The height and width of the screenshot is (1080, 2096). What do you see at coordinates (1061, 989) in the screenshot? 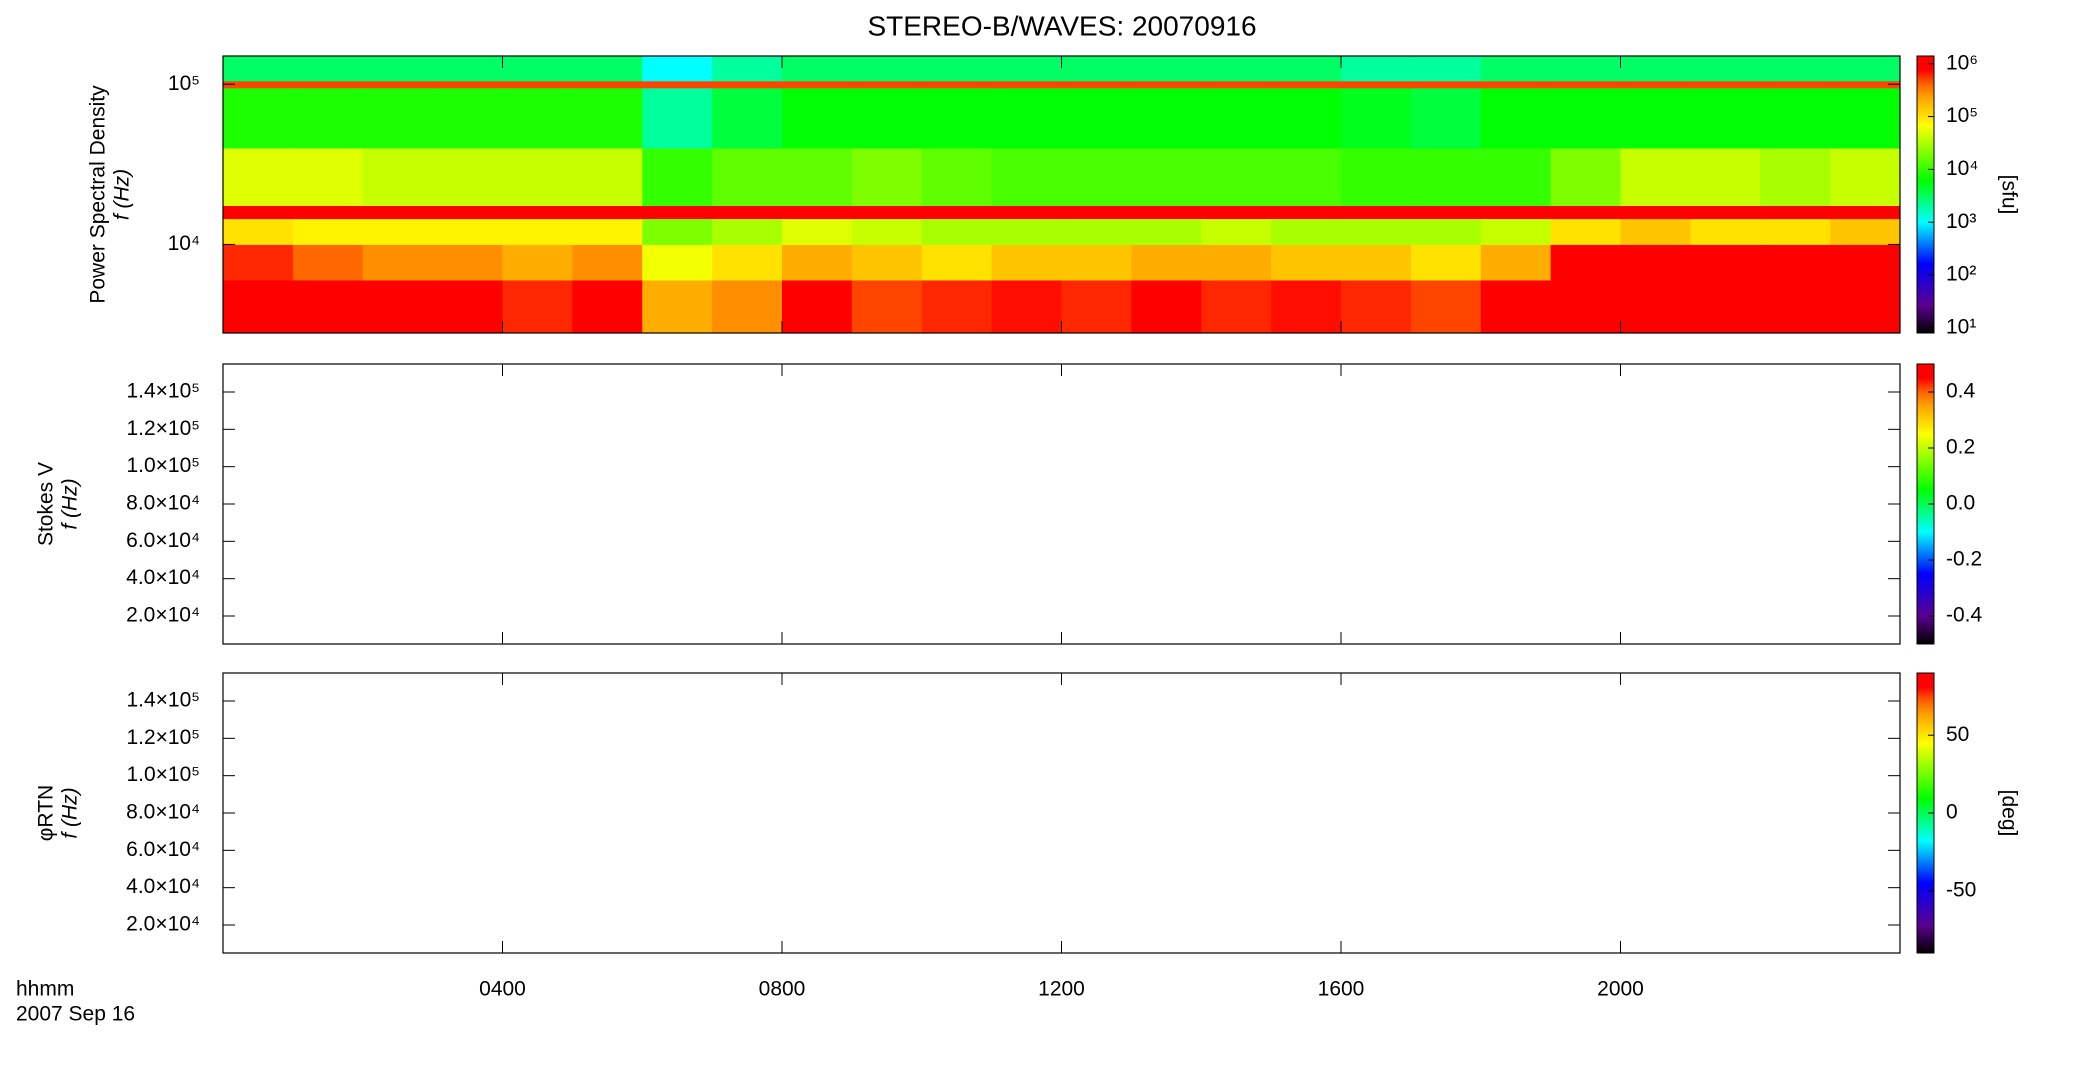
I see `x-tick-label: 1200` at bounding box center [1061, 989].